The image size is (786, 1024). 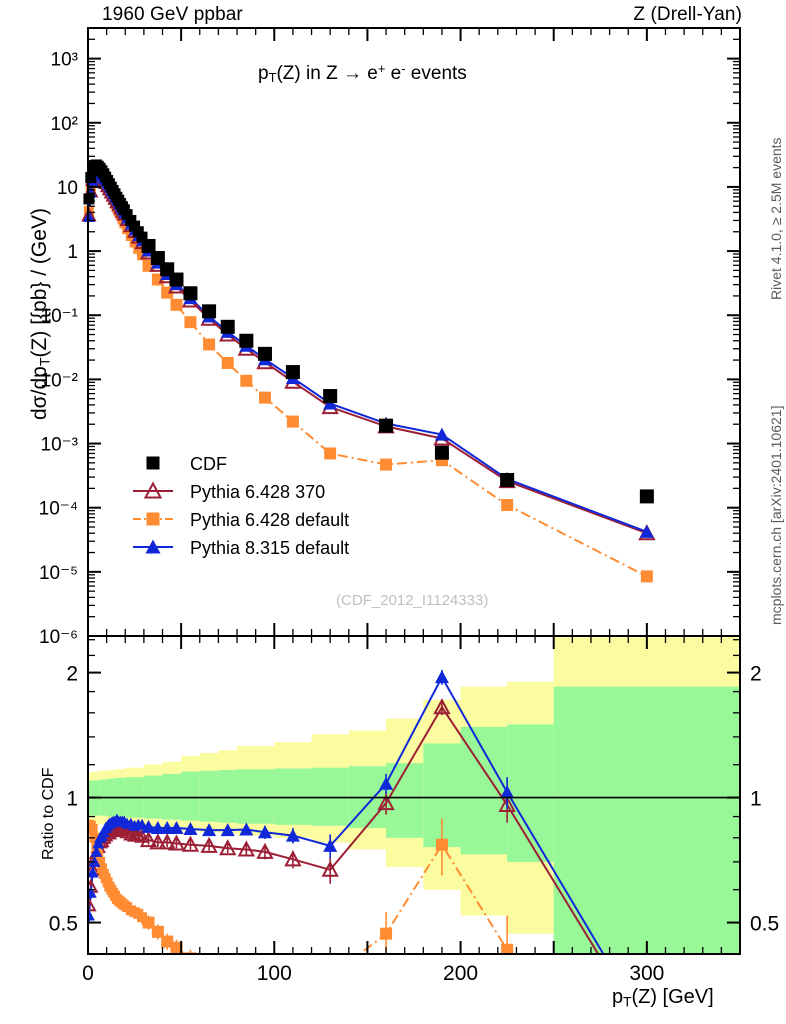 What do you see at coordinates (58, 509) in the screenshot?
I see `y-tick-label: 10⁻⁴` at bounding box center [58, 509].